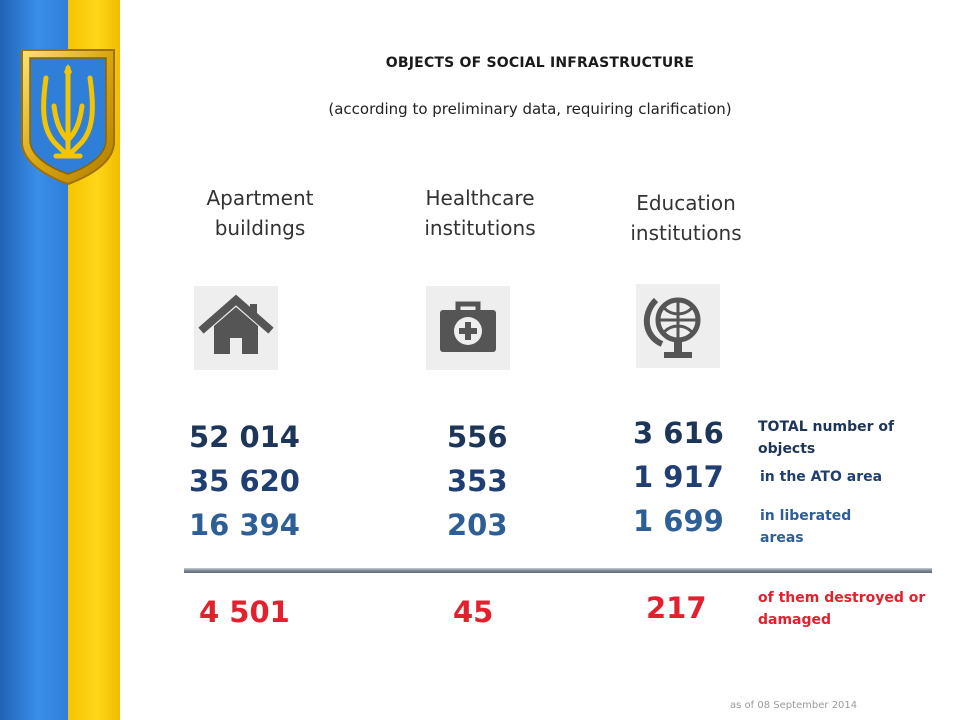 The width and height of the screenshot is (960, 720). What do you see at coordinates (540, 63) in the screenshot?
I see `page-title: OBJECTS OF SOCIAL INFRASTRUCTURE` at bounding box center [540, 63].